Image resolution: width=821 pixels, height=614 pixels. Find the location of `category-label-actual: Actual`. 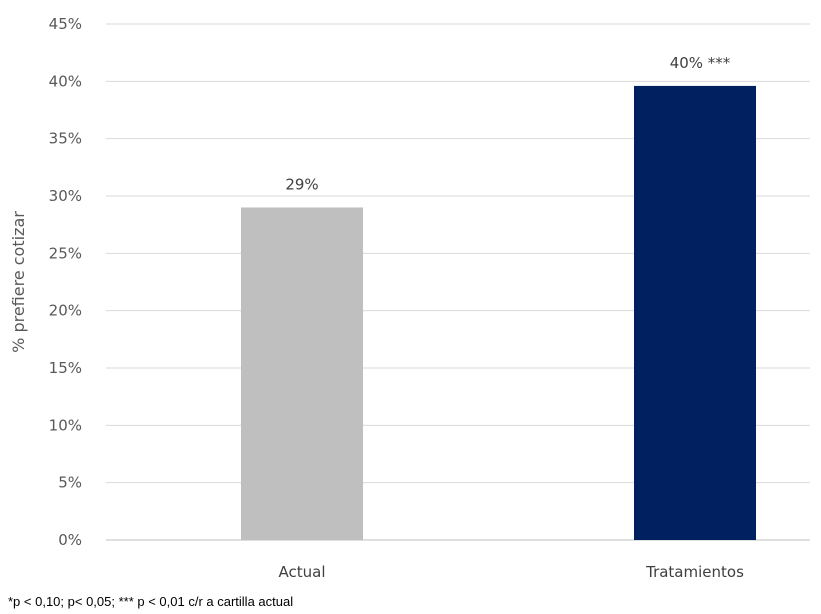

category-label-actual: Actual is located at coordinates (302, 572).